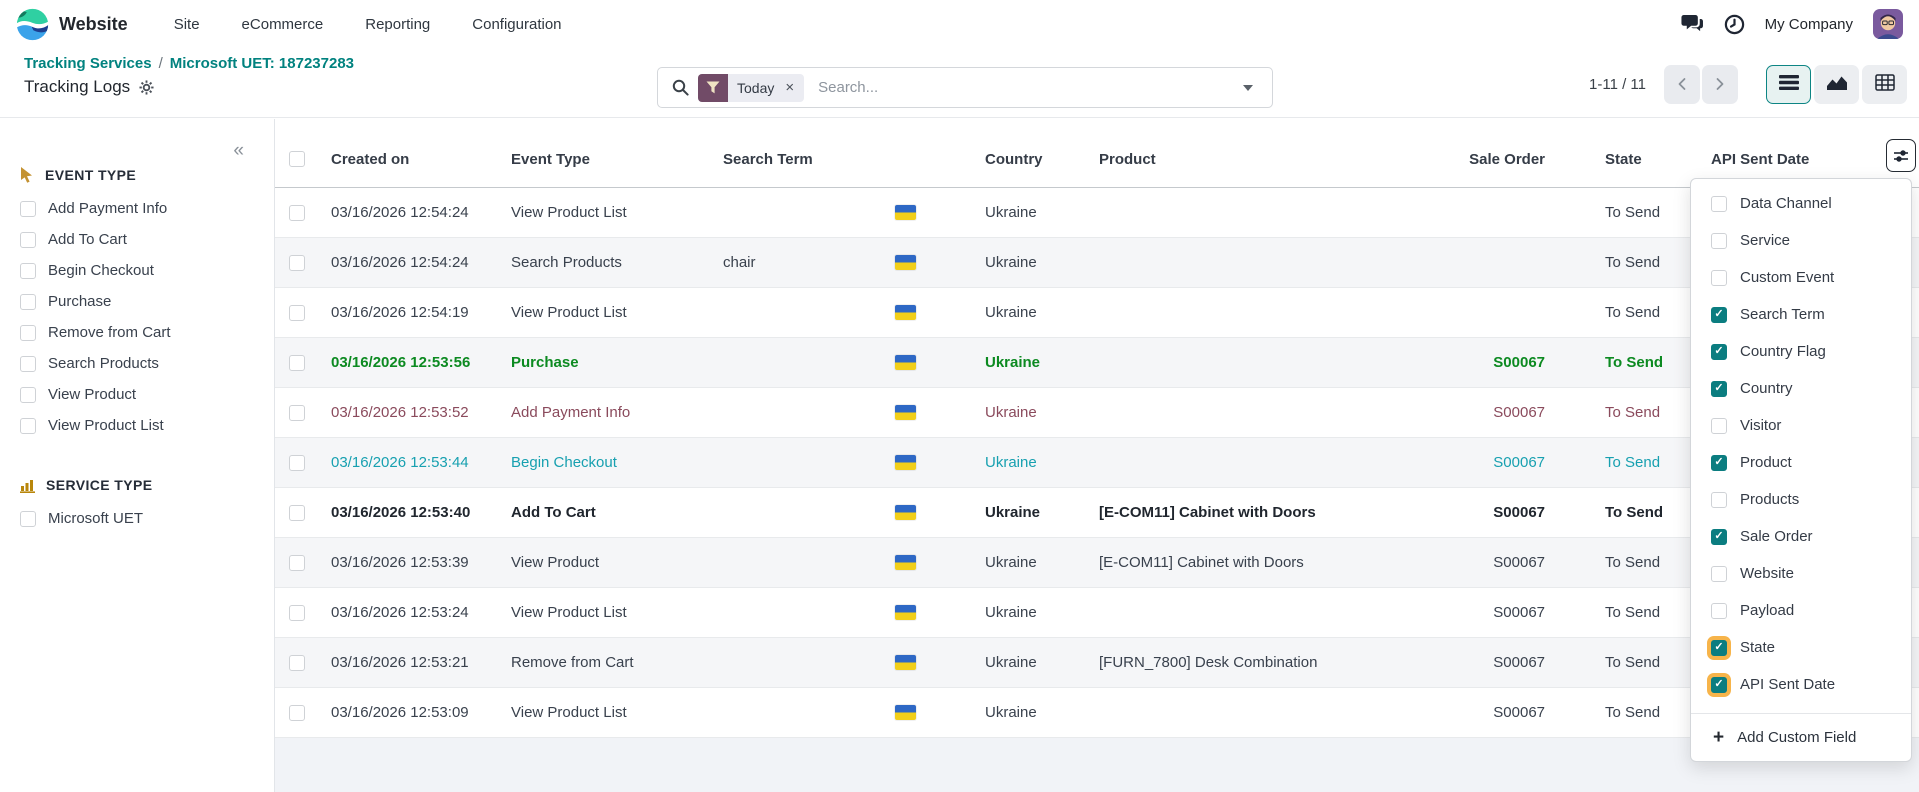 This screenshot has height=792, width=1919. I want to click on column-option-sale-order: Sale Order, so click(1801, 536).